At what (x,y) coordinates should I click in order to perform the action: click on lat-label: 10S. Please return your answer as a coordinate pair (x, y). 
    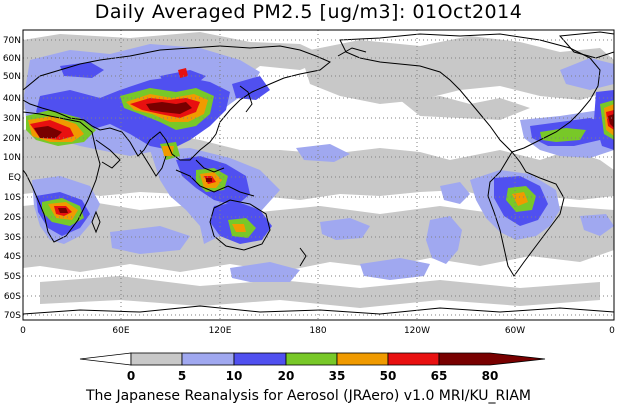
    Looking at the image, I should click on (12, 198).